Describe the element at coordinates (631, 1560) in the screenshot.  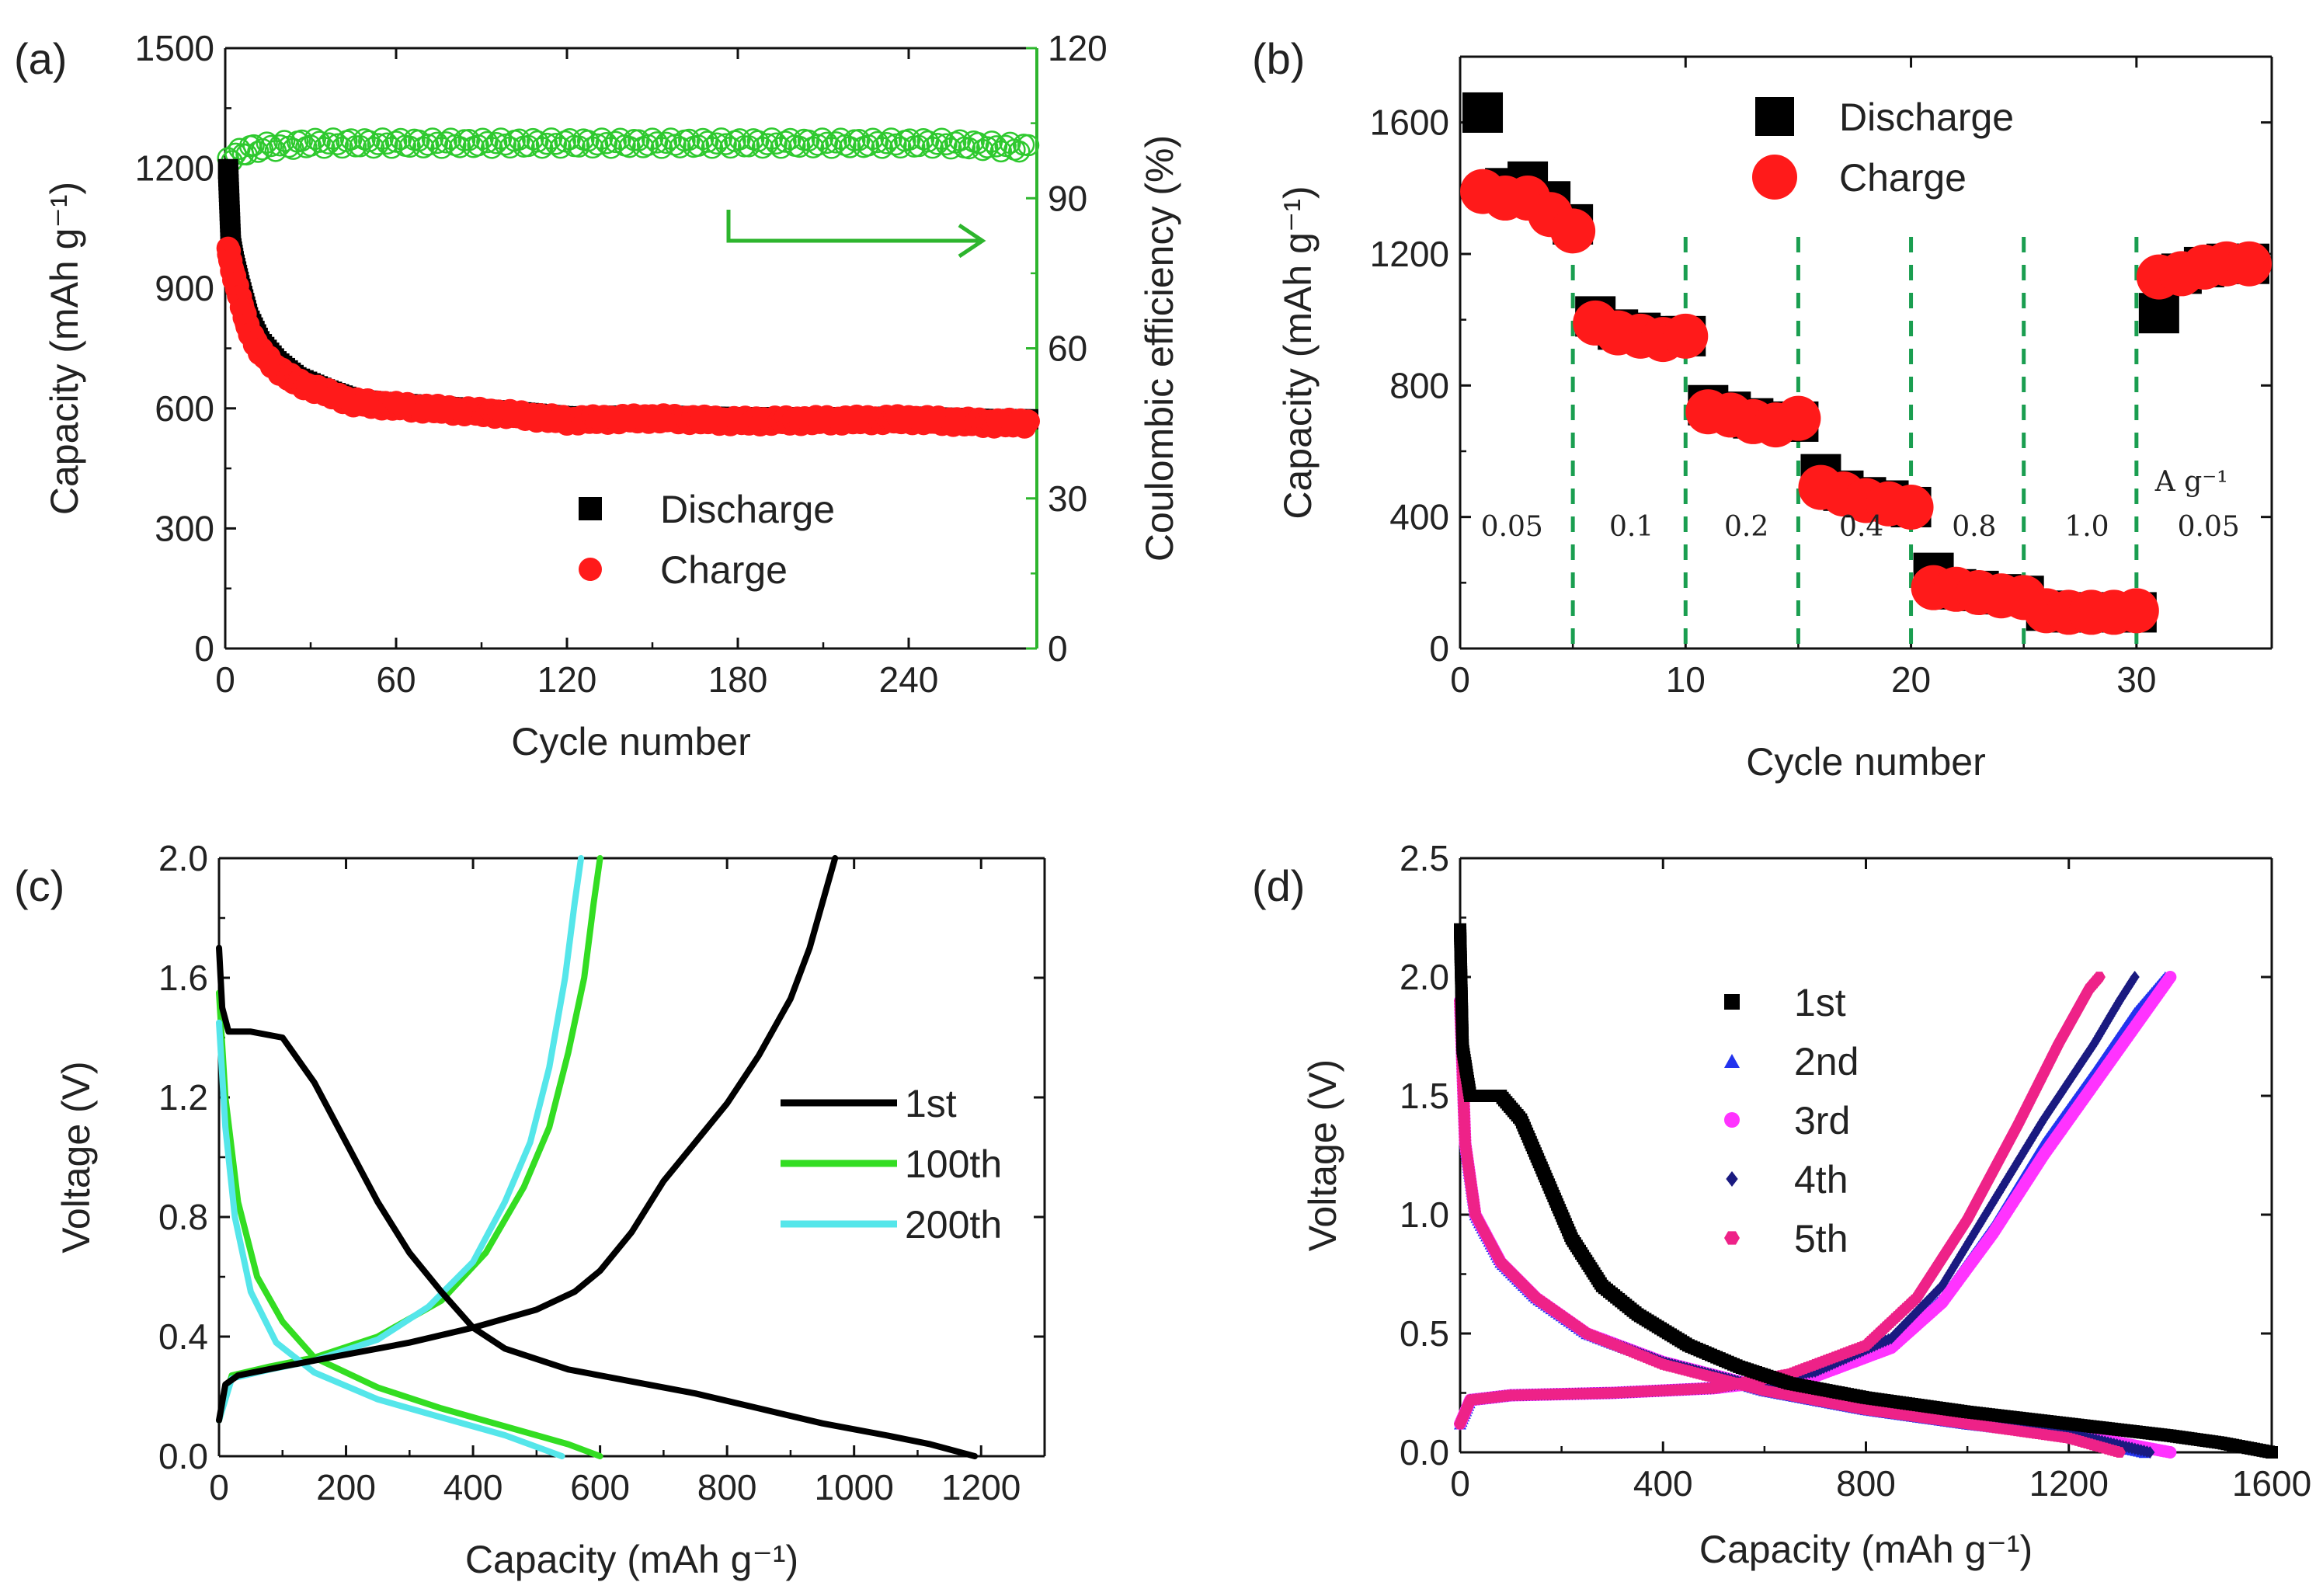
I see `x-axis-title: Capacity (mAh g⁻¹)` at that location.